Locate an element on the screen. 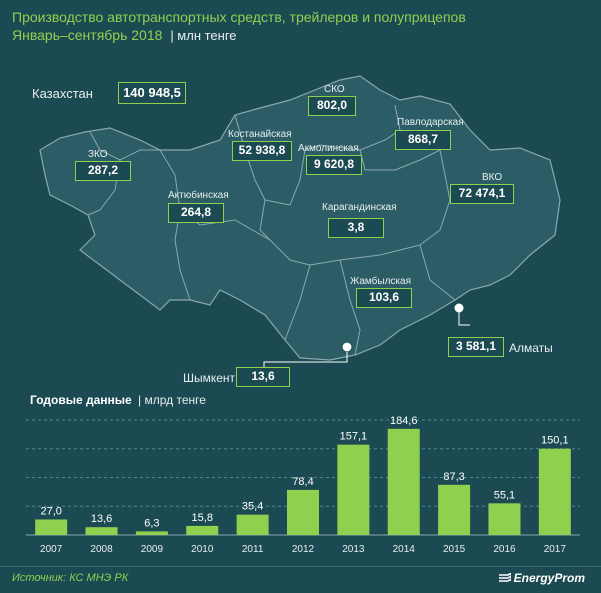 This screenshot has width=601, height=593. annual-header: Годовые данные | млрд тенге is located at coordinates (118, 400).